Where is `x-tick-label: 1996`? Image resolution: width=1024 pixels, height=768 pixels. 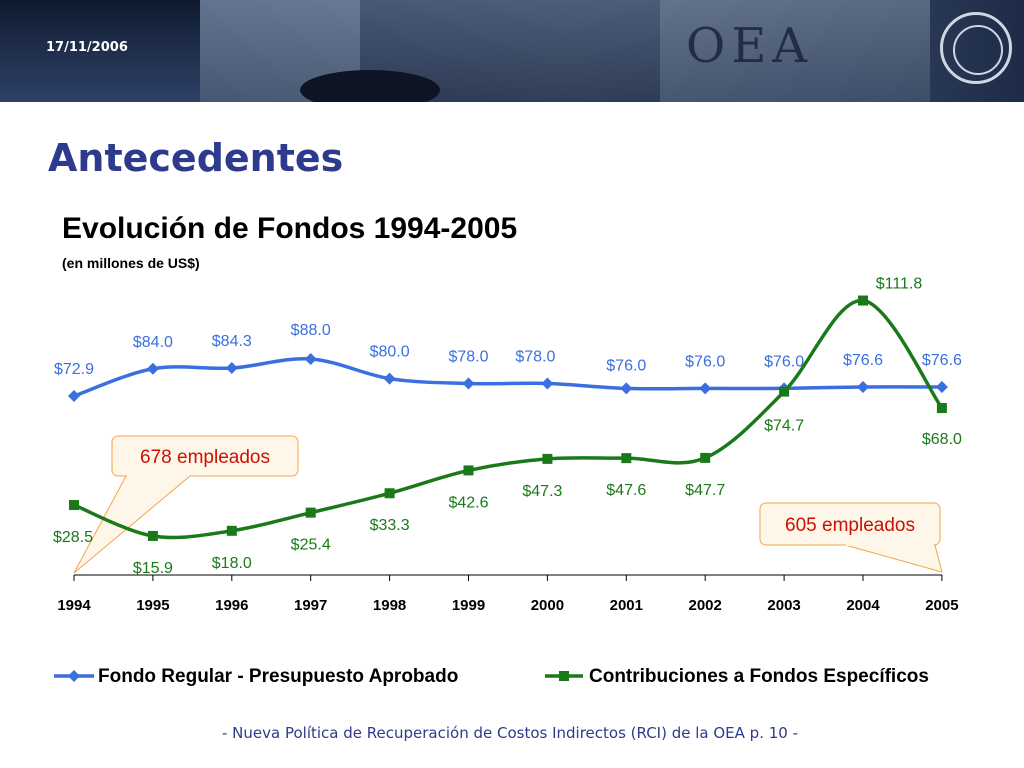
x-tick-label: 1996 is located at coordinates (231, 605).